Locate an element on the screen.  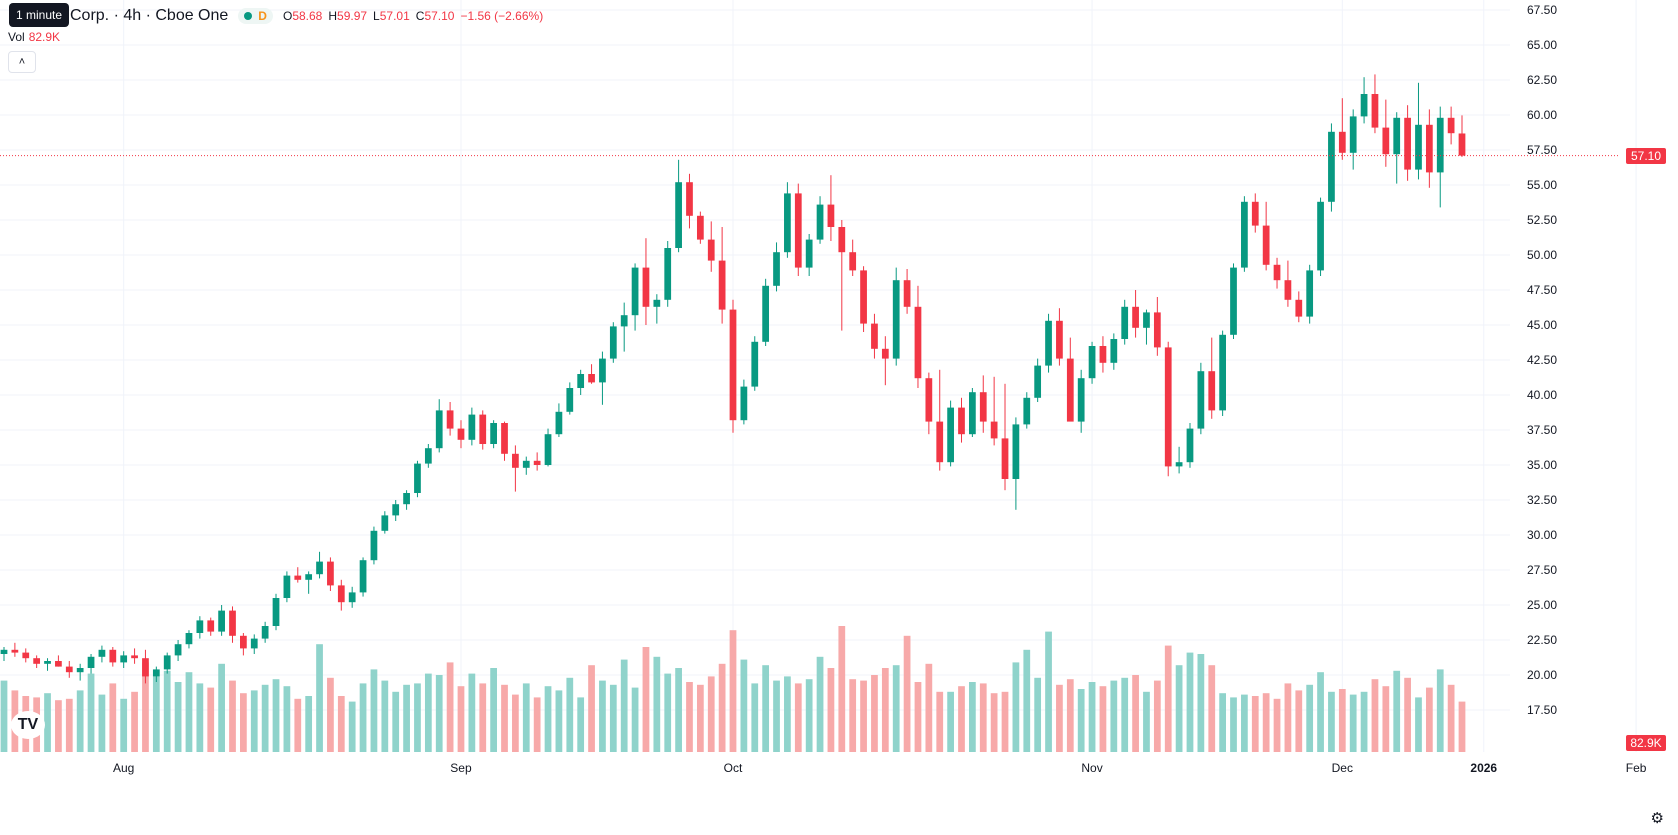
volume-axis-label: 82.9K is located at coordinates (1646, 743).